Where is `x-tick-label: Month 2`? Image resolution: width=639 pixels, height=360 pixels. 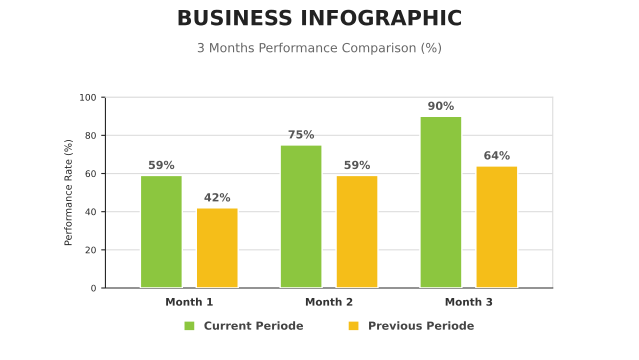 x-tick-label: Month 2 is located at coordinates (329, 302).